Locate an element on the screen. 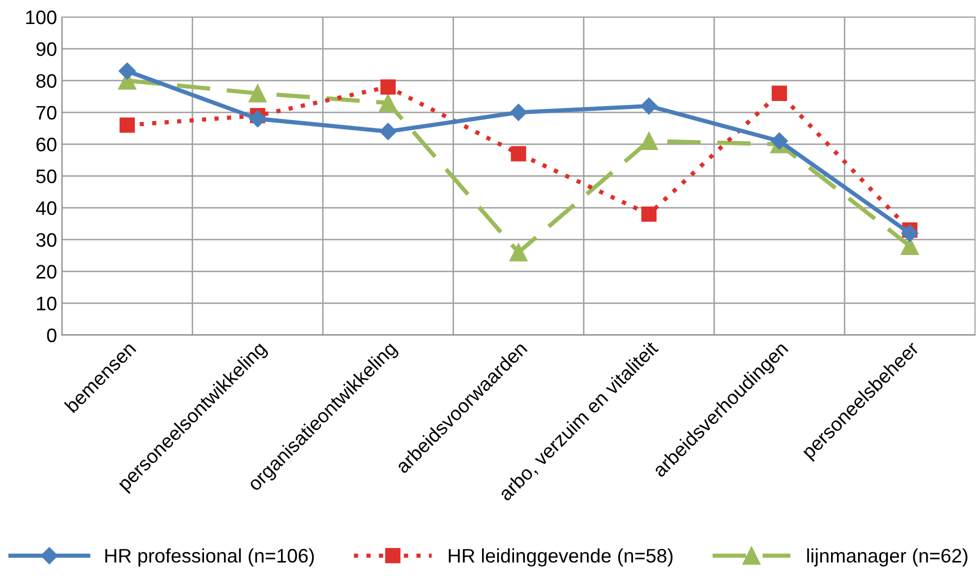 This screenshot has height=584, width=979. legend-label: HR professional (n=106) is located at coordinates (209, 557).